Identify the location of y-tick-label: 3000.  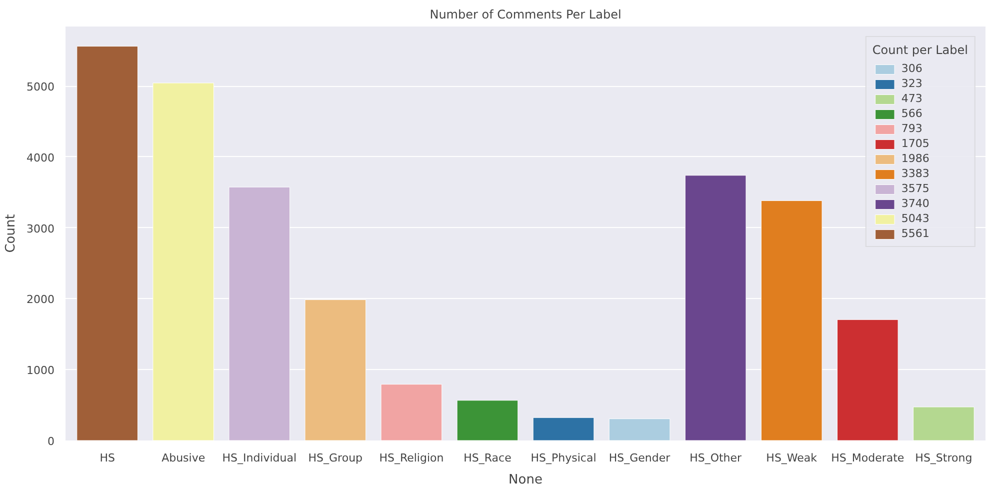
(40, 229).